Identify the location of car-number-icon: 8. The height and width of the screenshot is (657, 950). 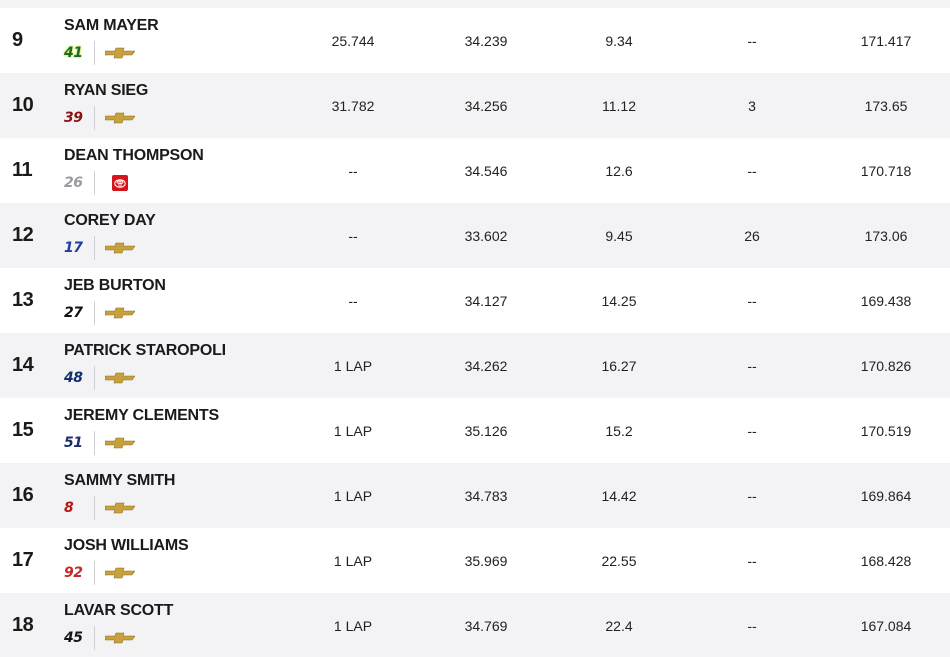
(69, 508).